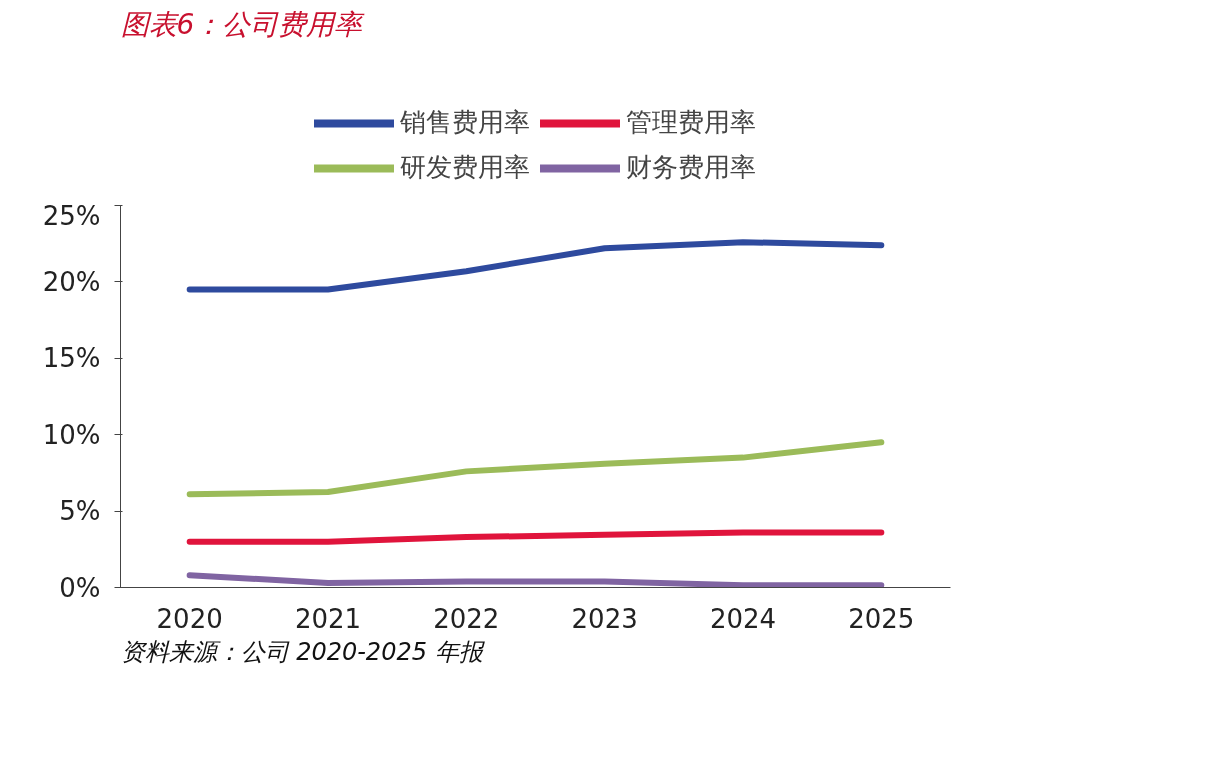  I want to click on y-tick-label: 20%, so click(71, 281).